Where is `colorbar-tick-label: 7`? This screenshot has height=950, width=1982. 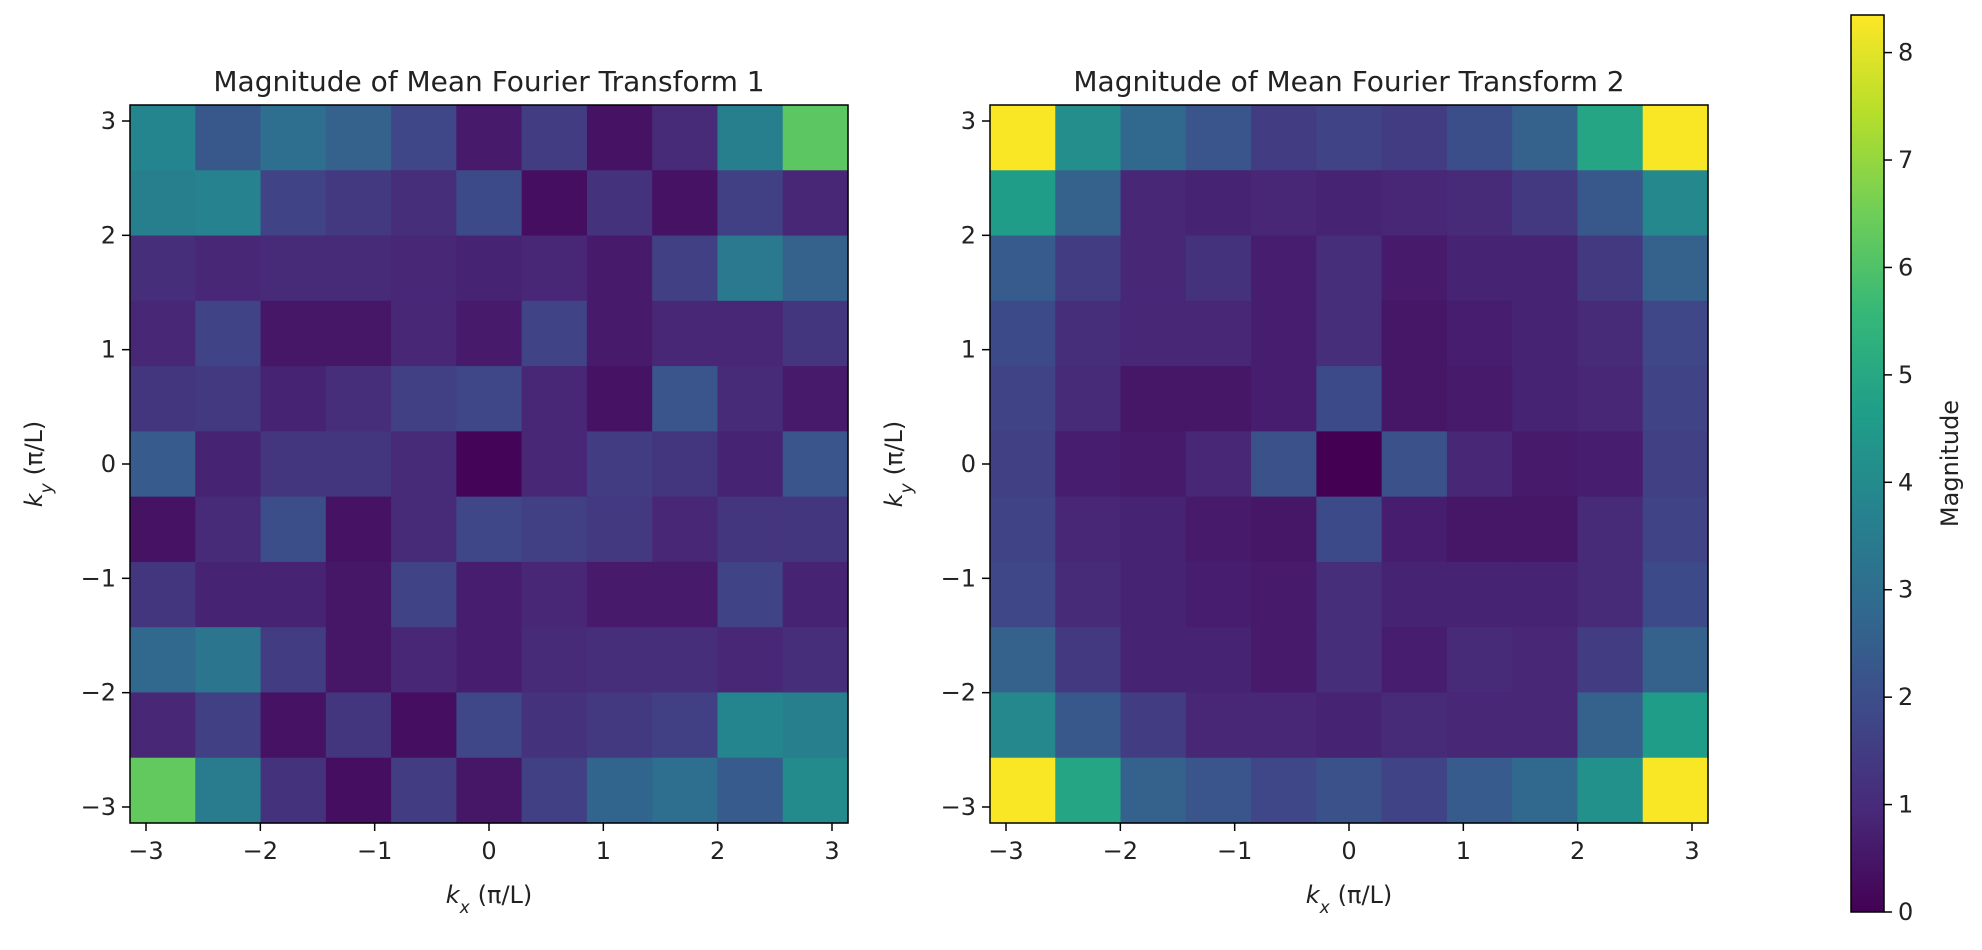
colorbar-tick-label: 7 is located at coordinates (1905, 160).